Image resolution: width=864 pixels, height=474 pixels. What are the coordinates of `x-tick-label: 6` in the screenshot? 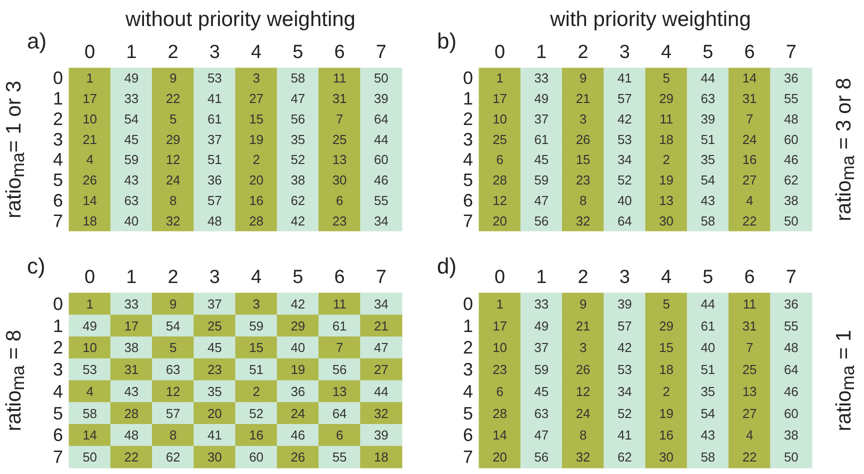 It's located at (339, 52).